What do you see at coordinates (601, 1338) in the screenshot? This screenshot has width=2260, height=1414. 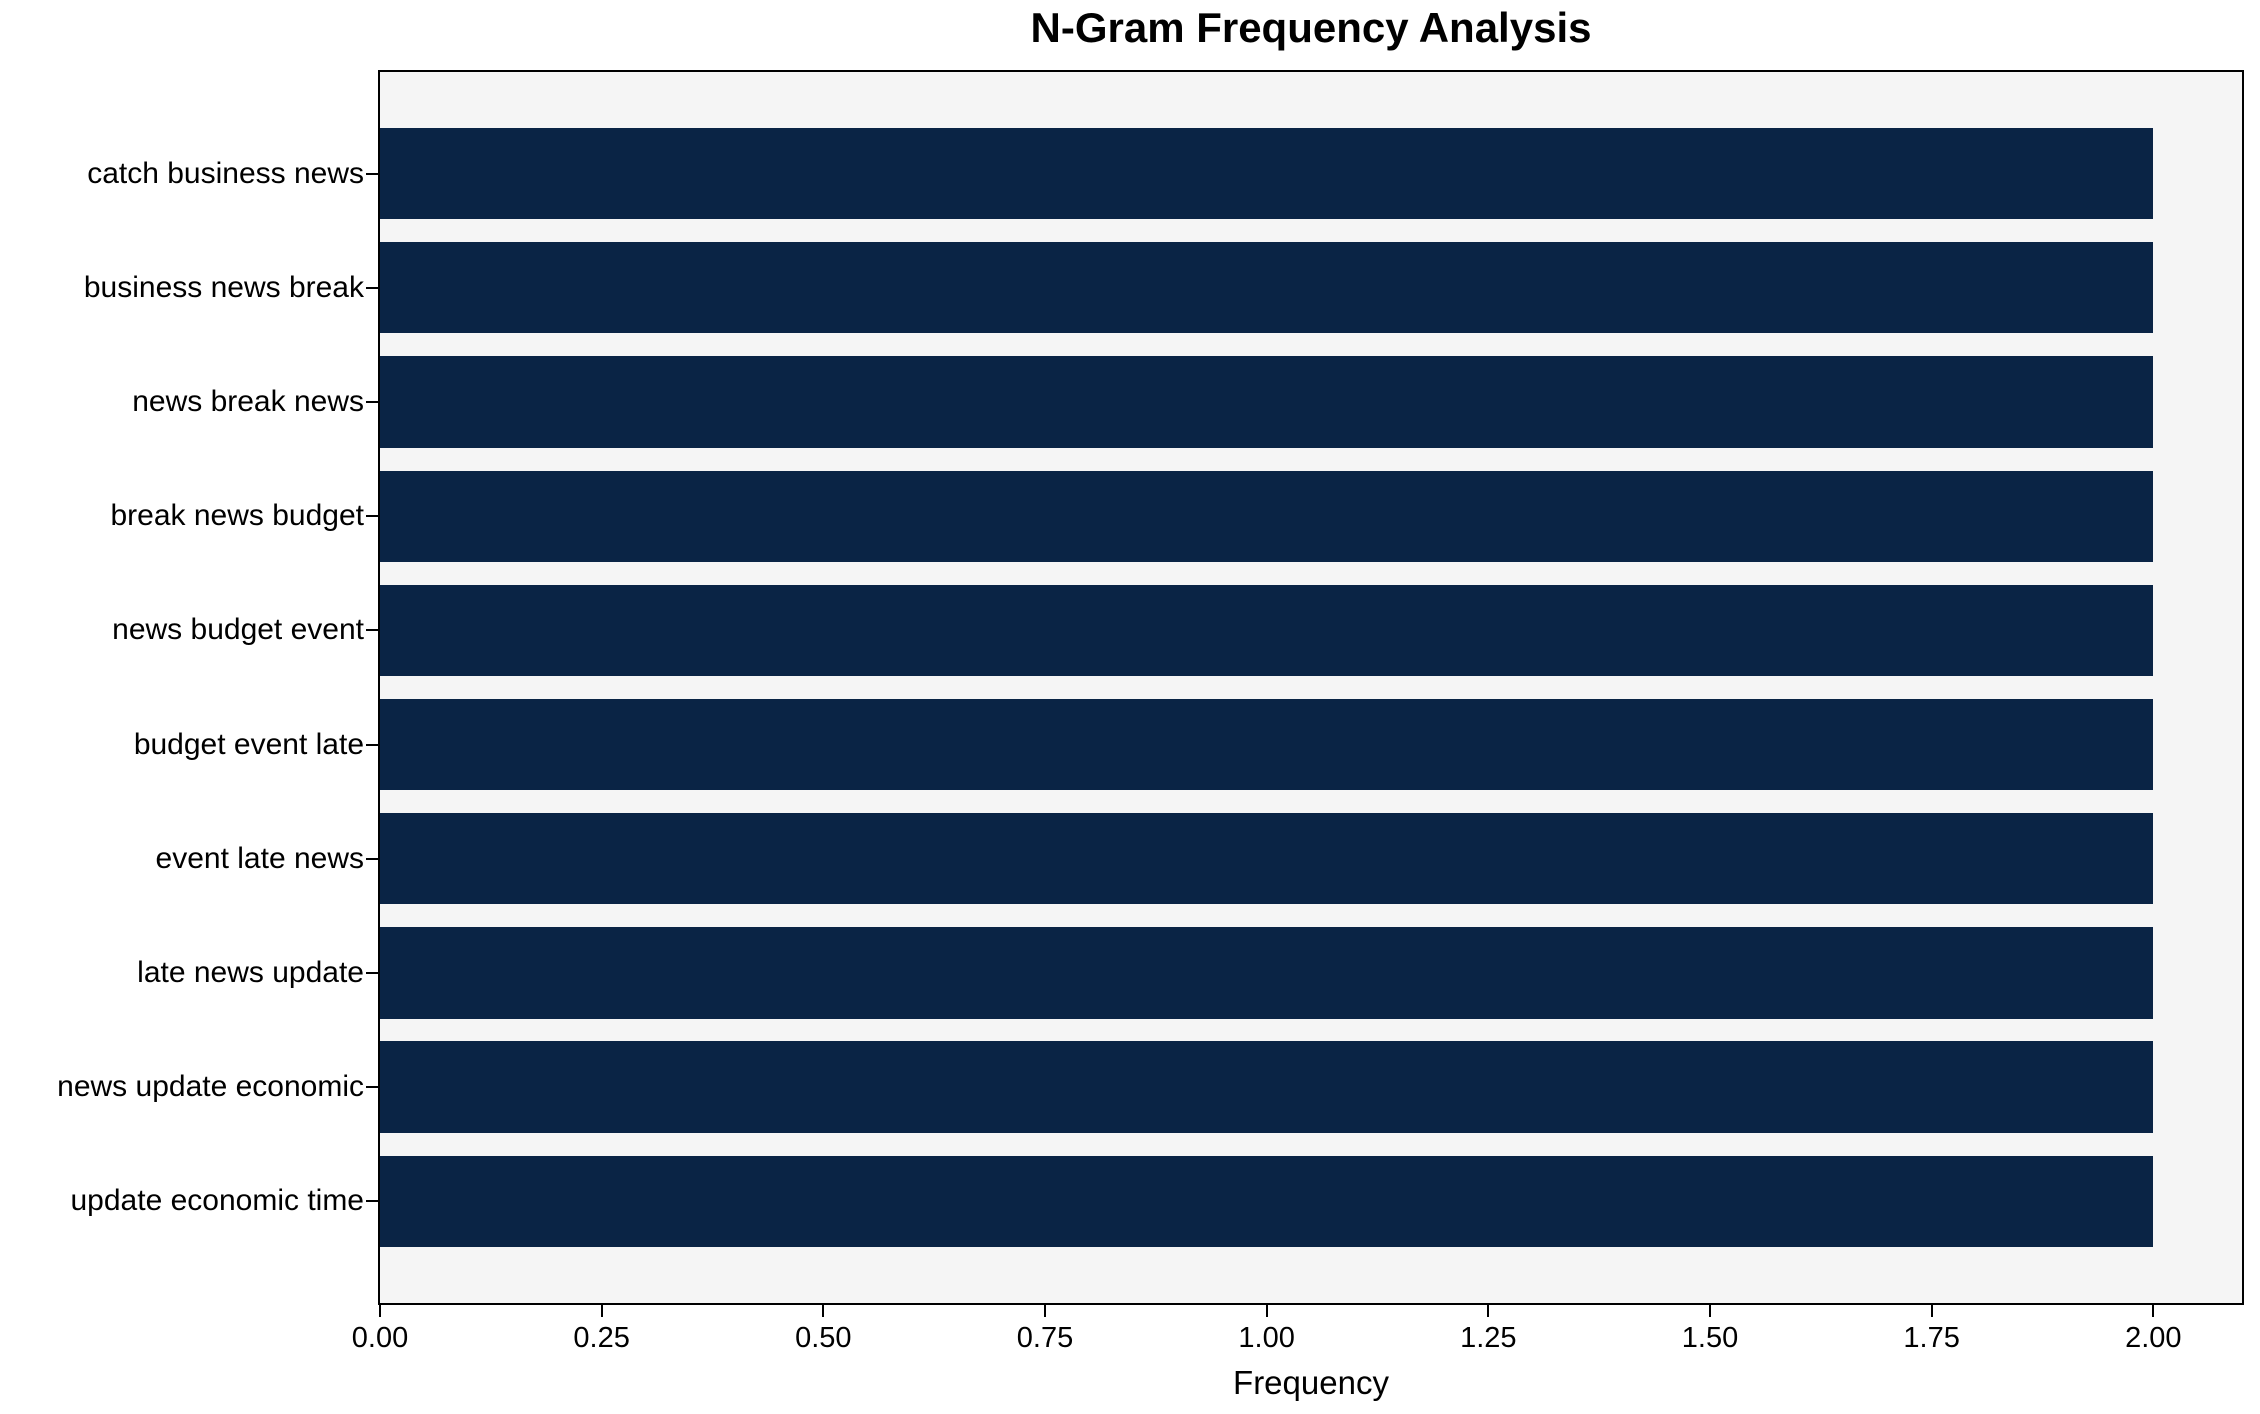 I see `x-tick-label: 0.25` at bounding box center [601, 1338].